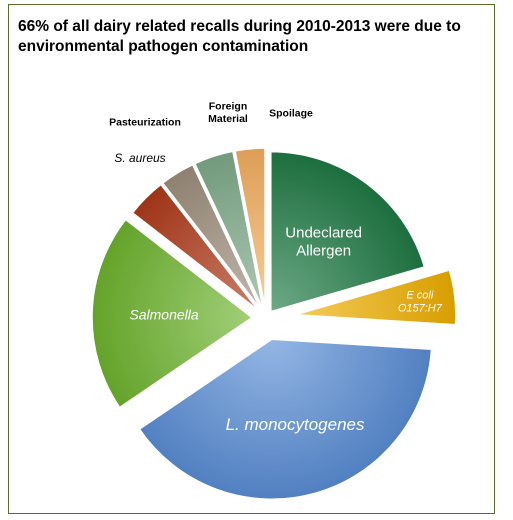 This screenshot has height=520, width=513. Describe the element at coordinates (139, 158) in the screenshot. I see `pie-label-s-aureus: S. aureus` at that location.